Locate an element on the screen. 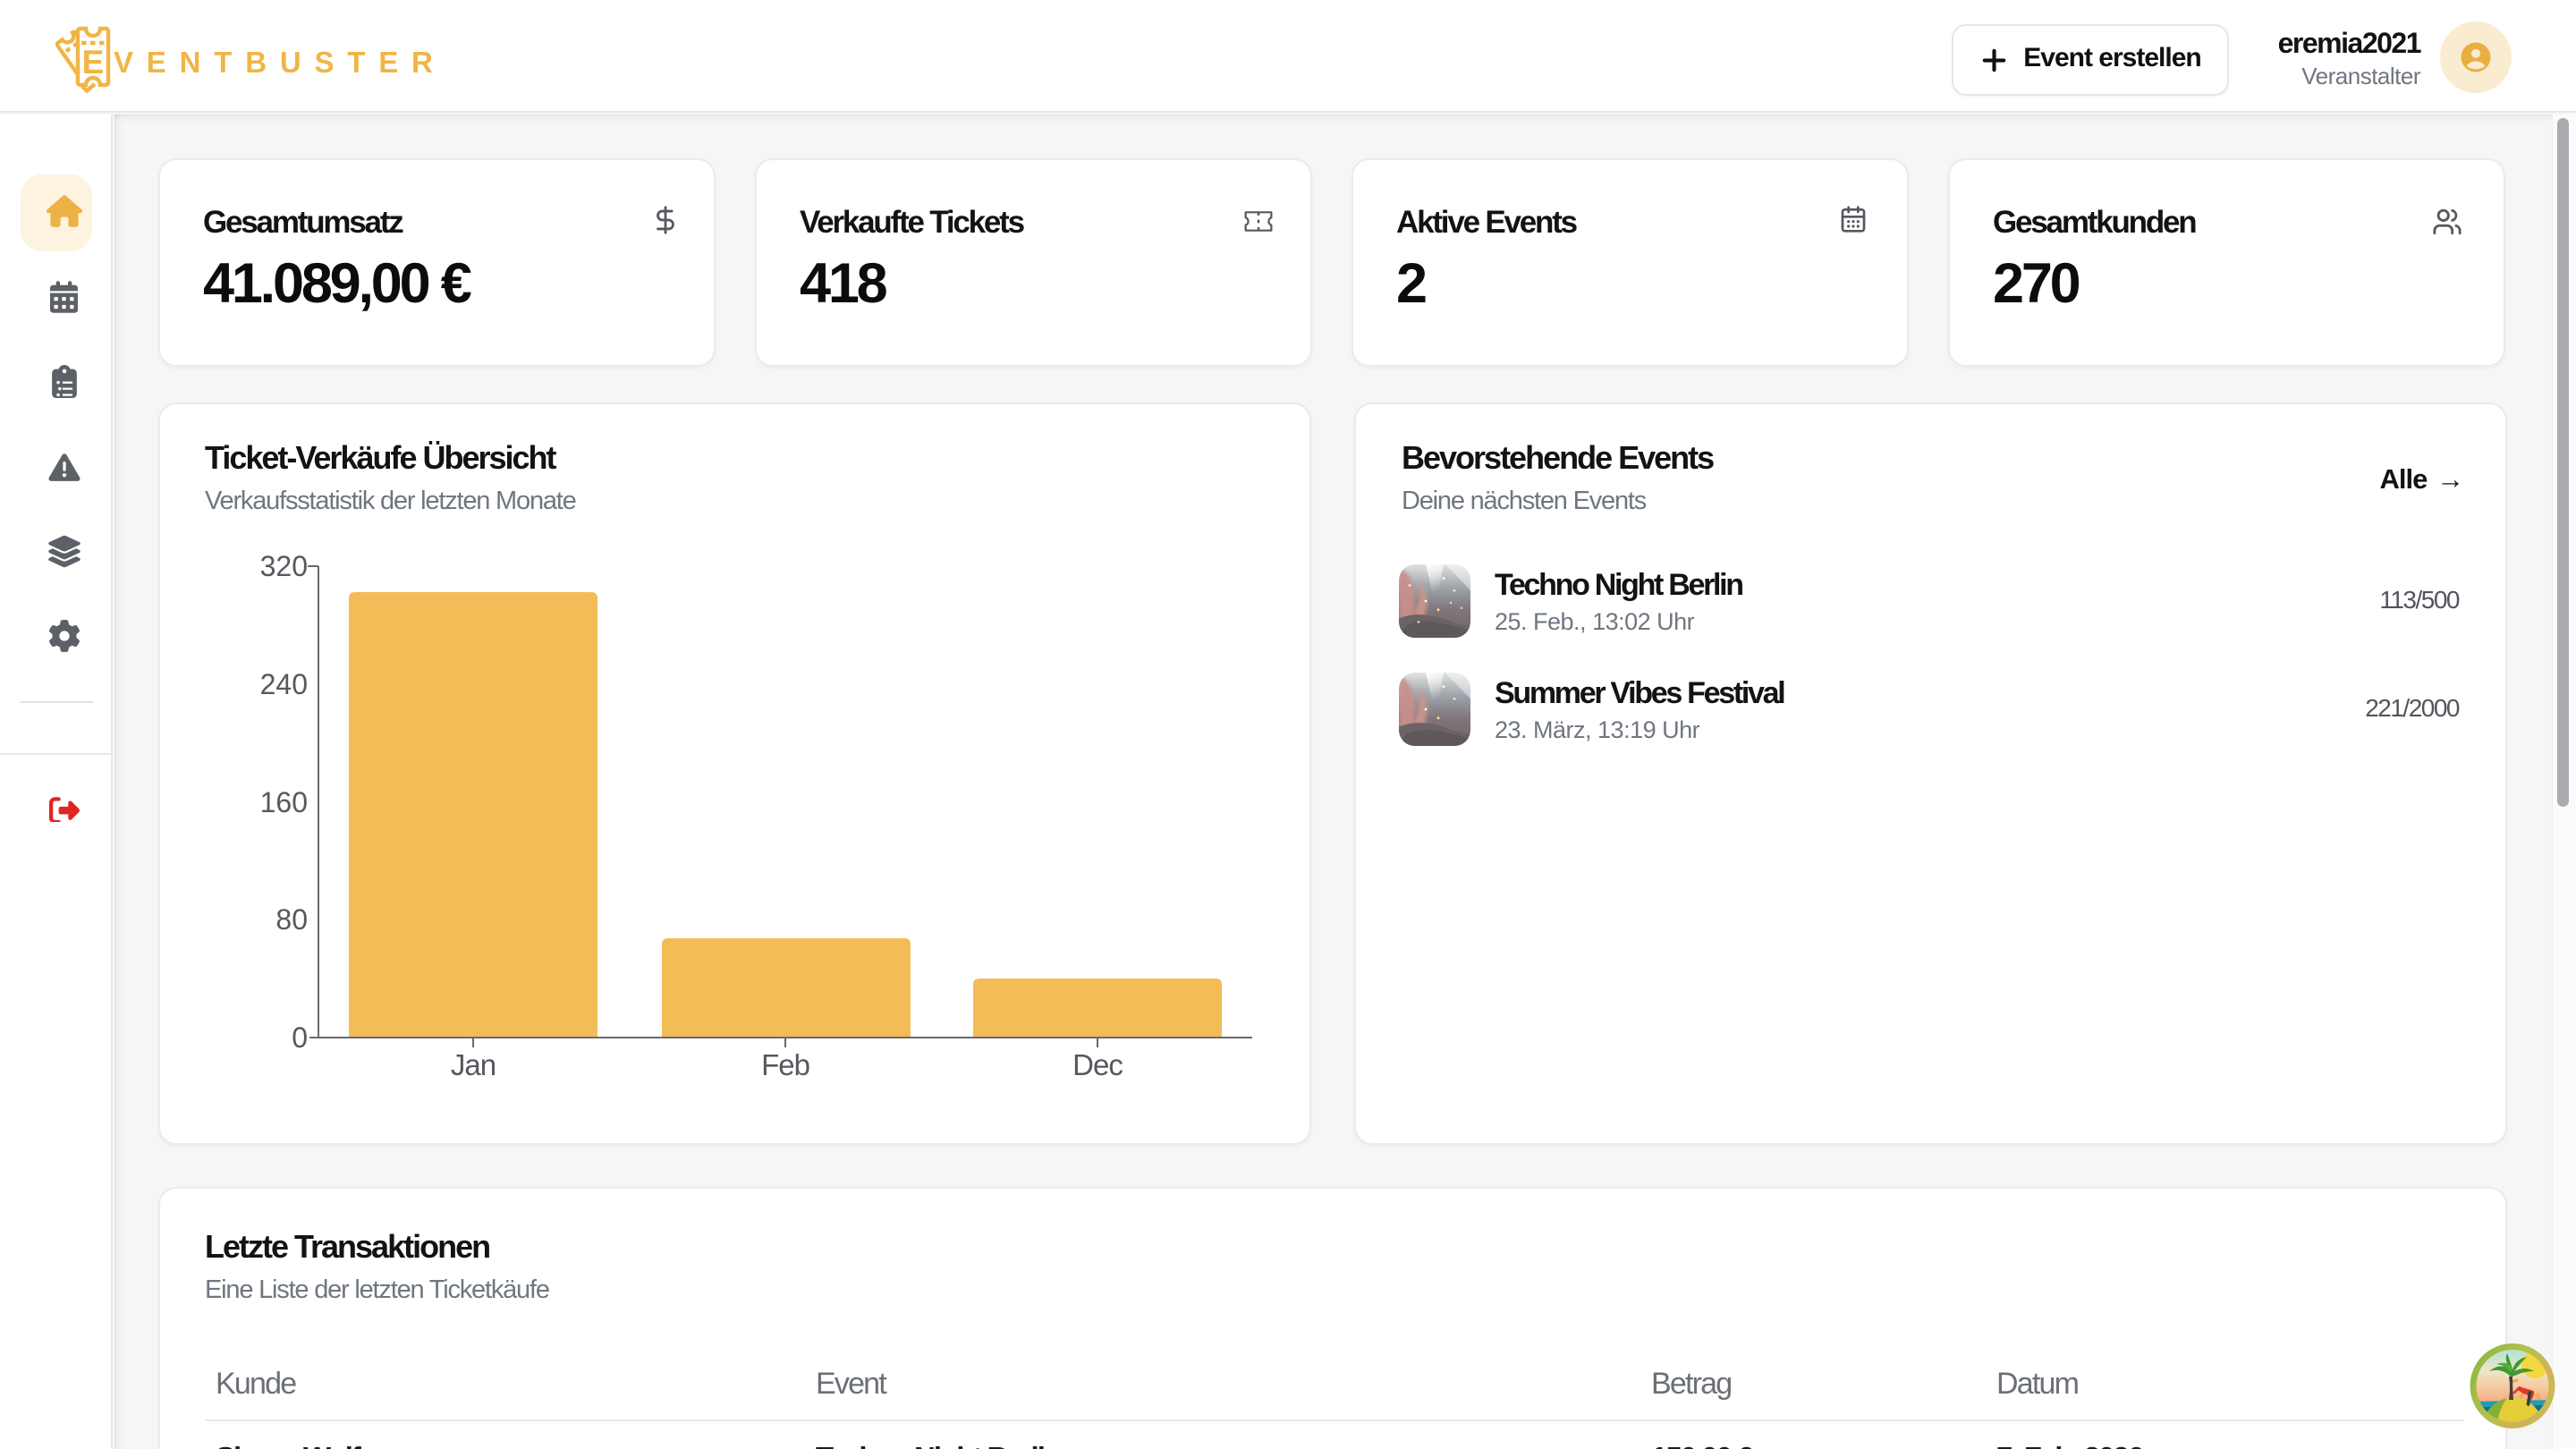 The height and width of the screenshot is (1449, 2576). svg-text: Jan is located at coordinates (473, 1064).